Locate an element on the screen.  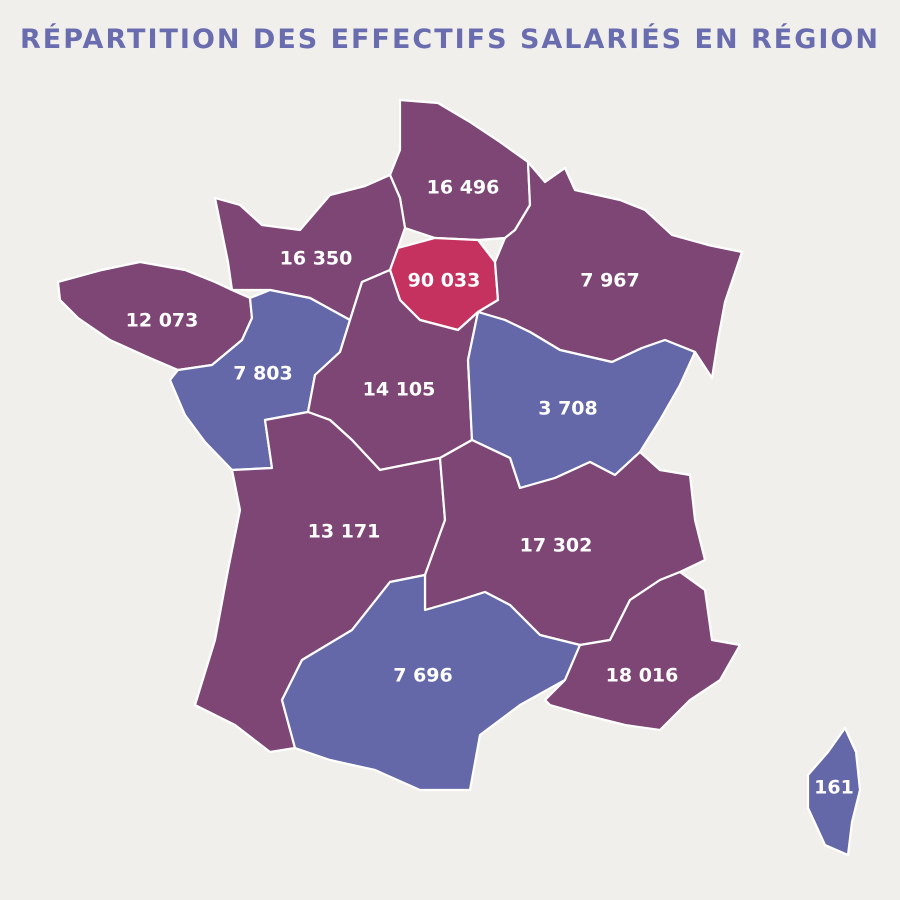
region-value-label: 13 171 is located at coordinates (344, 532).